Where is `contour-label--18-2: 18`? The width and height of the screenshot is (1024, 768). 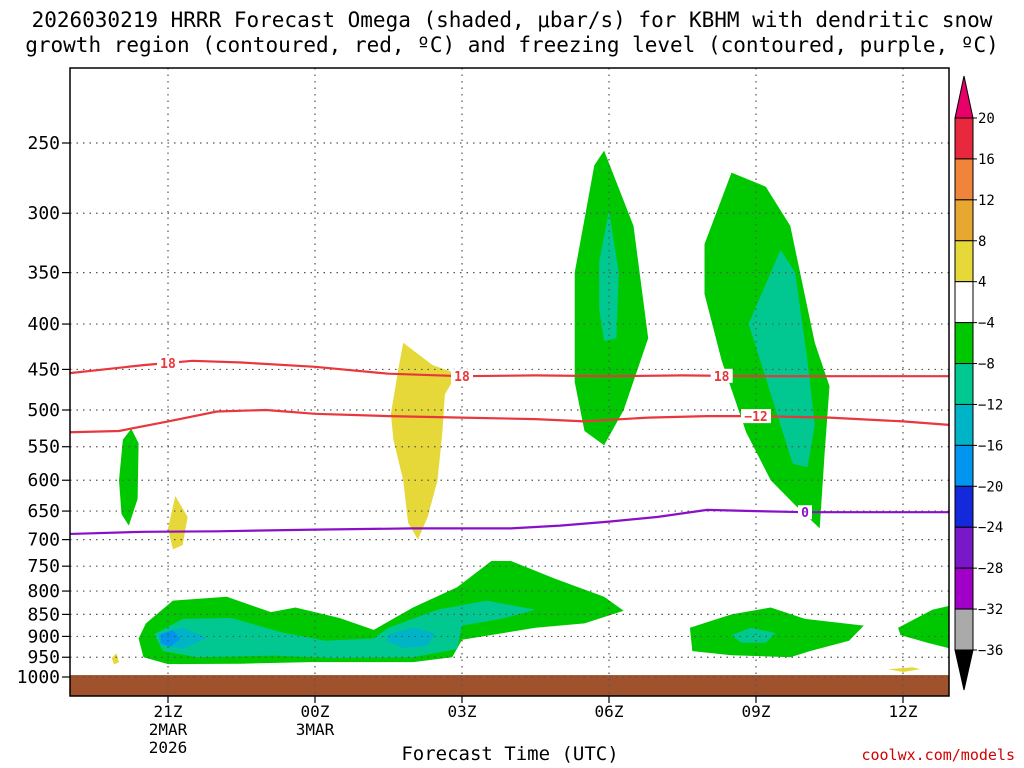
contour-label--18-2: 18 is located at coordinates (722, 377).